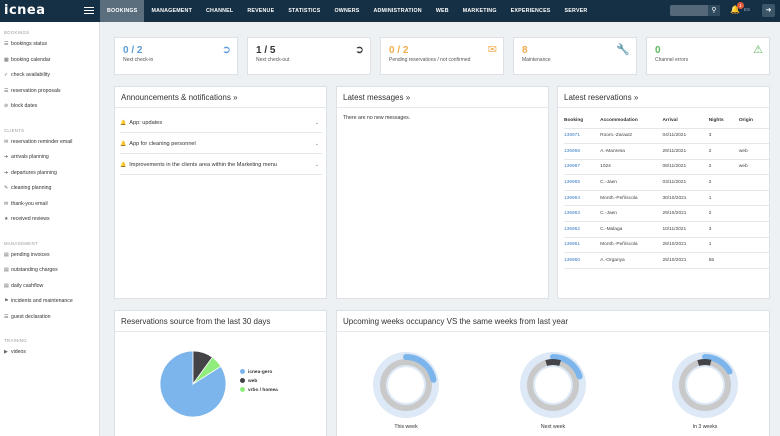 The width and height of the screenshot is (780, 436). What do you see at coordinates (26, 157) in the screenshot?
I see `sidebar-item-arrivals-planning: ➜ arrivals planning` at bounding box center [26, 157].